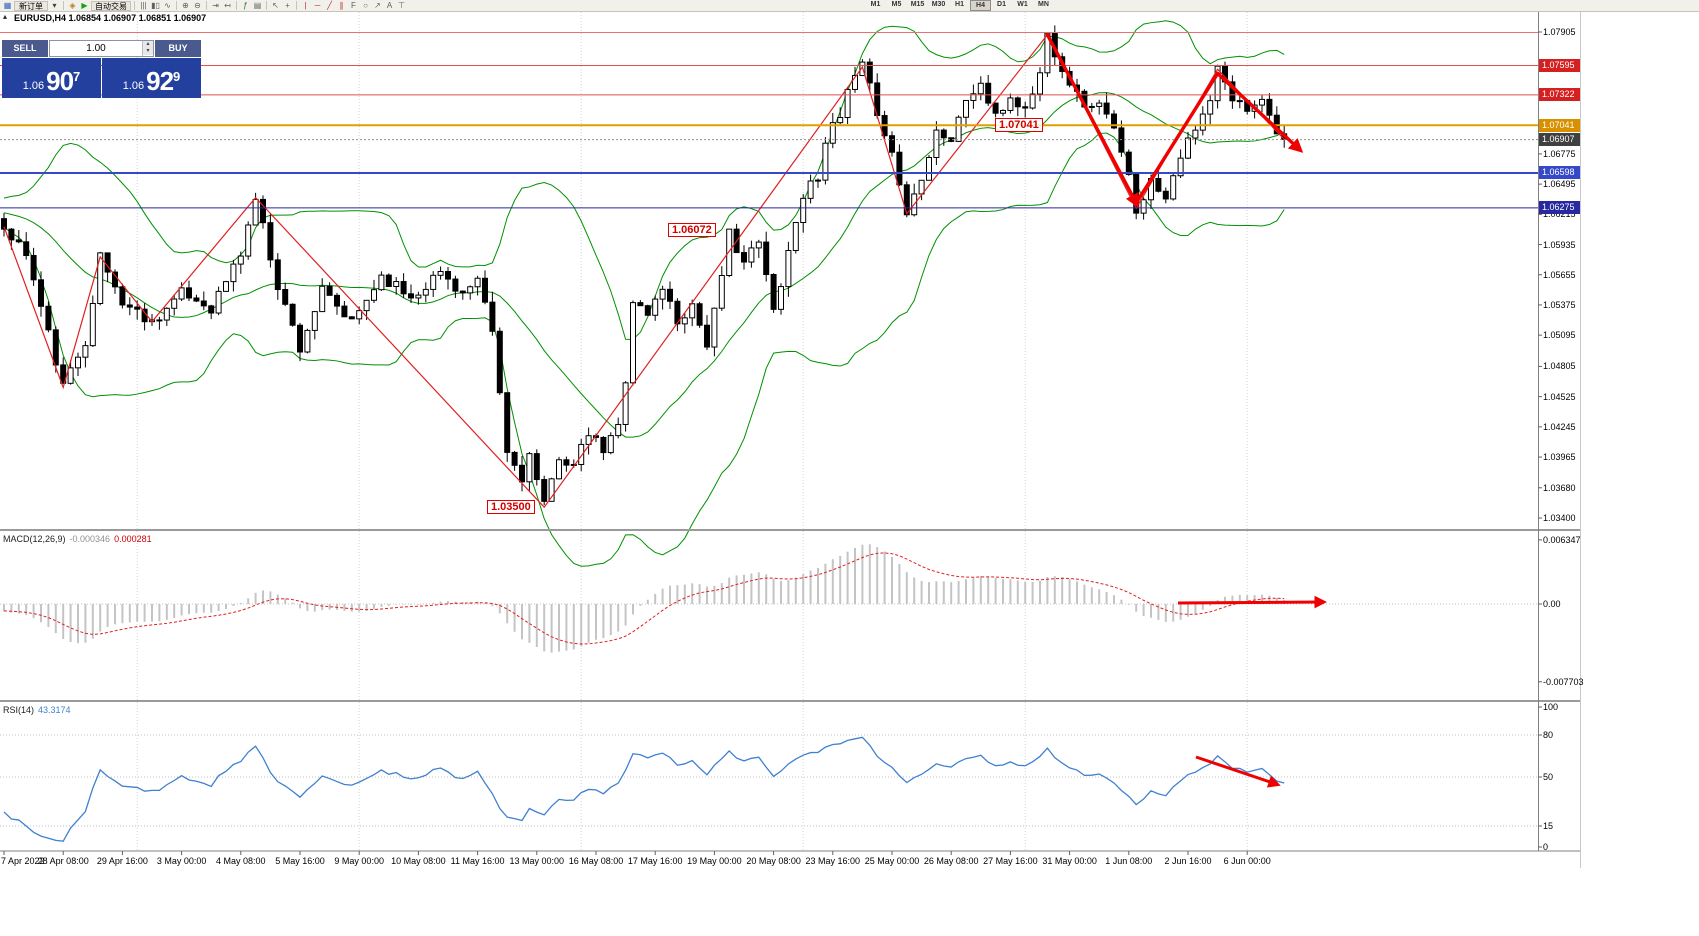 The height and width of the screenshot is (936, 1699). I want to click on autotrading-play-icon: ▶, so click(84, 5).